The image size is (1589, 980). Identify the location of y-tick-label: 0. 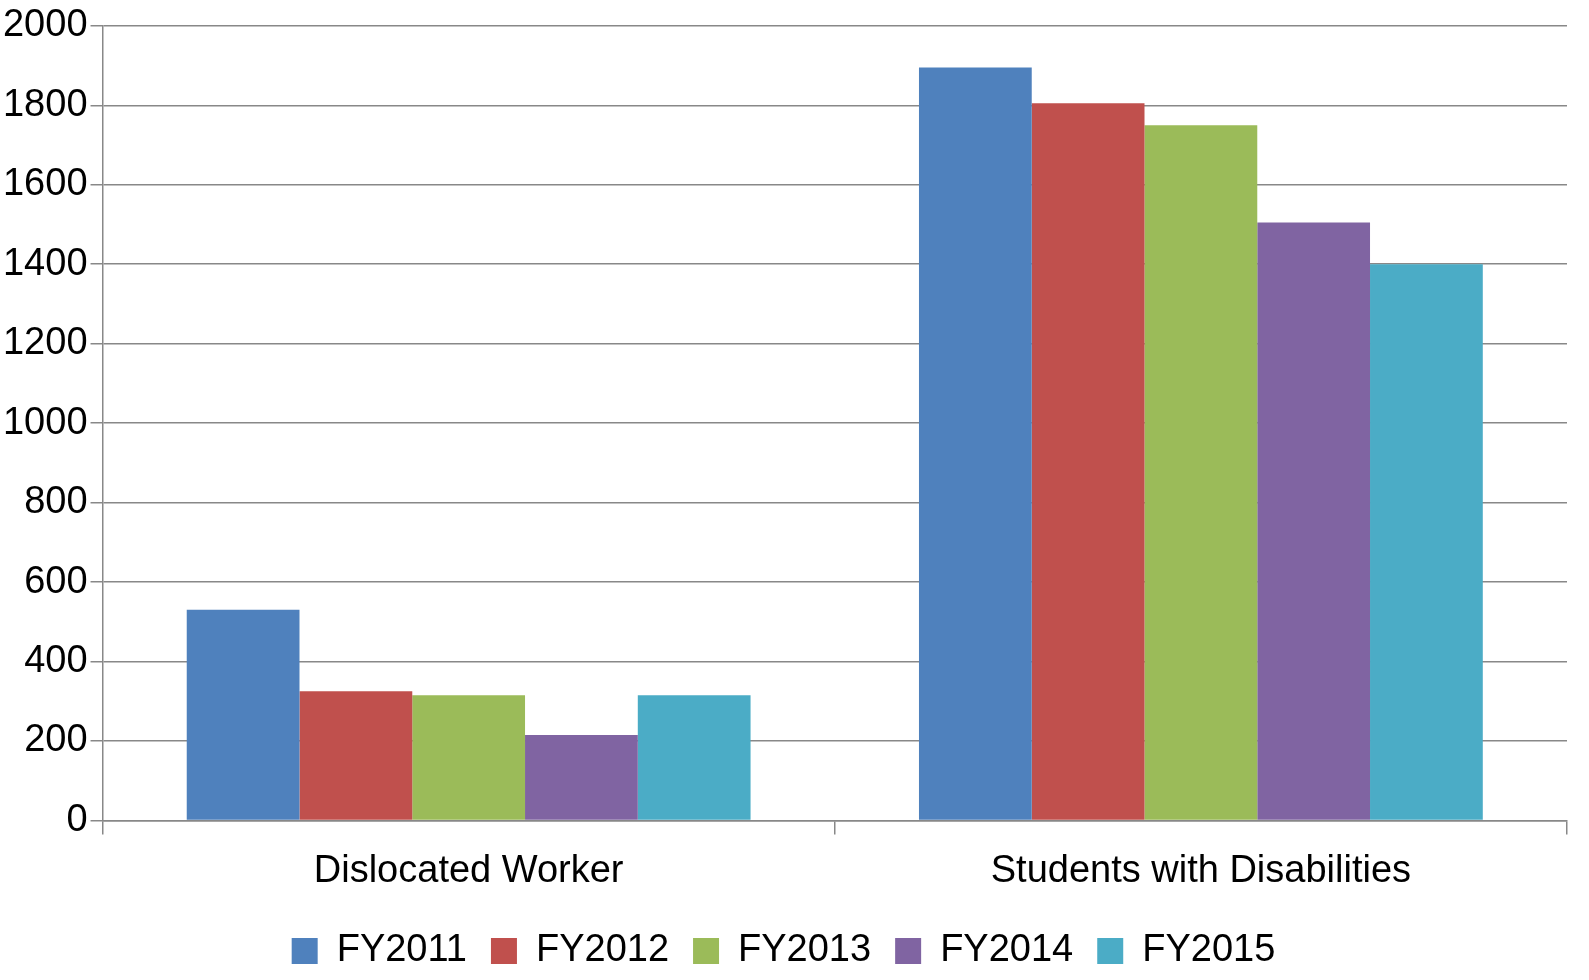
(77, 817).